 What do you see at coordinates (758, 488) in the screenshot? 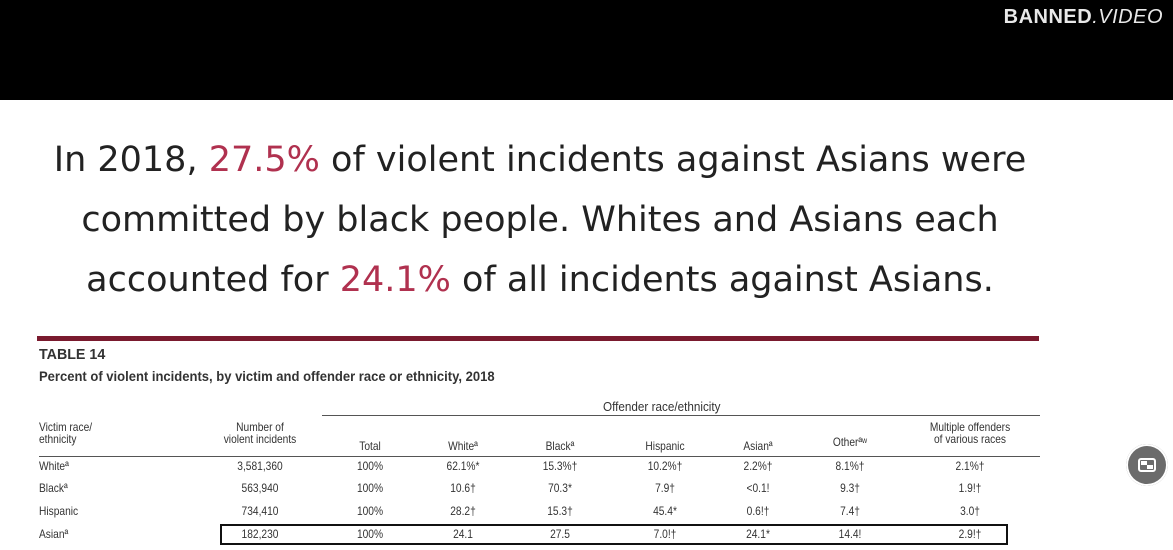
I see `row-black-asian: <0.1!` at bounding box center [758, 488].